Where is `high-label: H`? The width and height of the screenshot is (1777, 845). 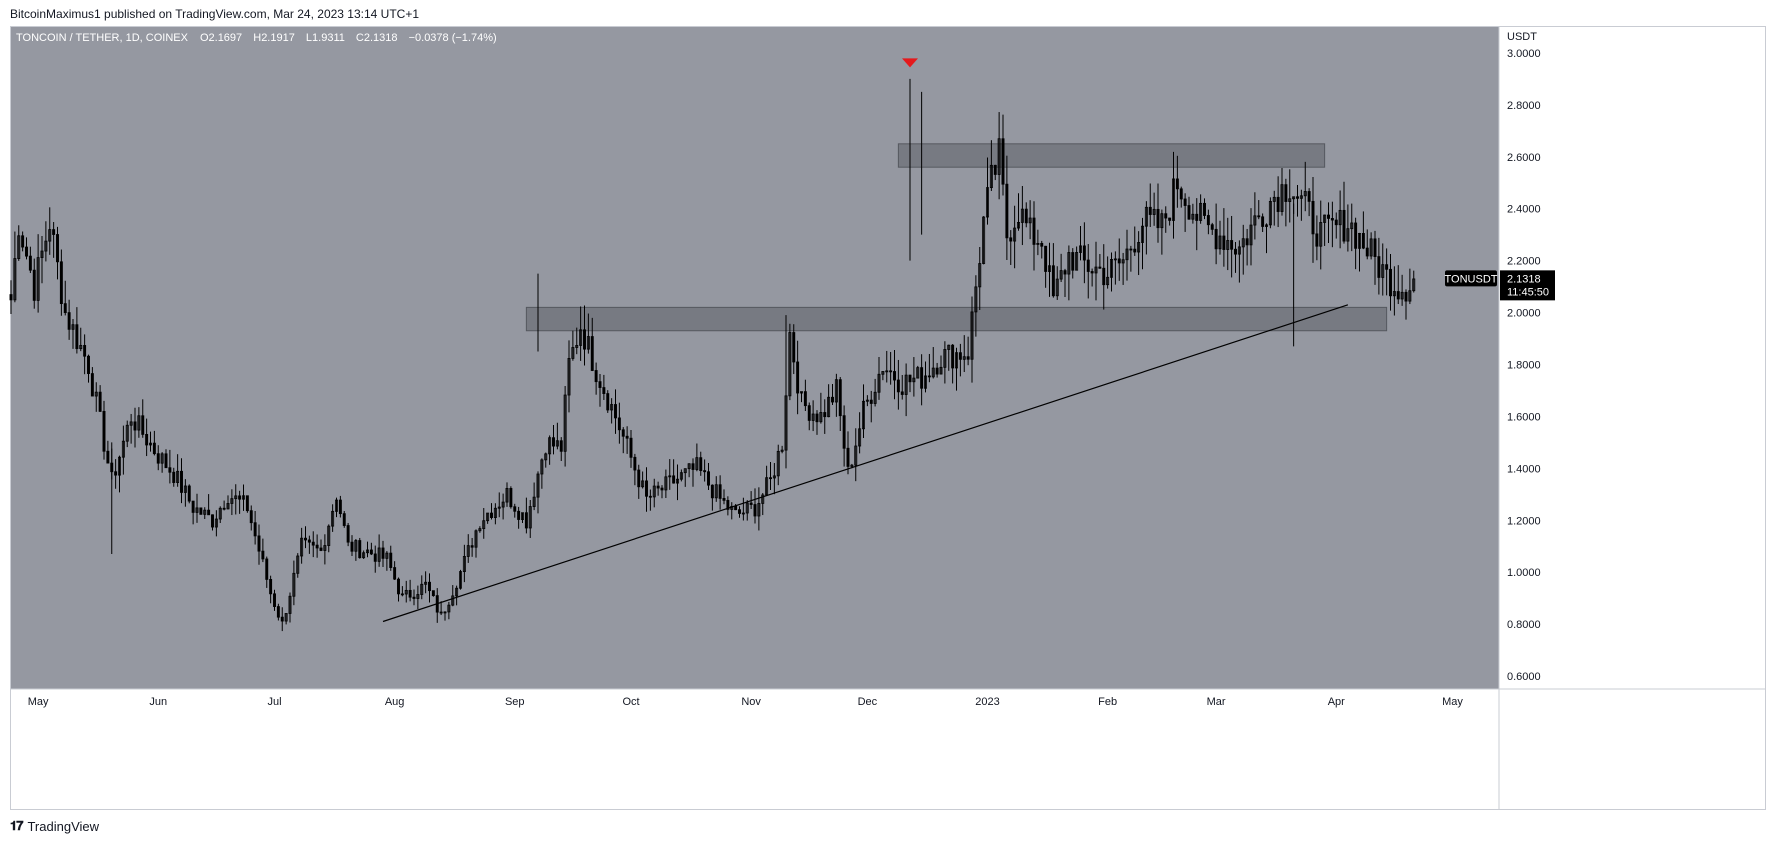 high-label: H is located at coordinates (257, 38).